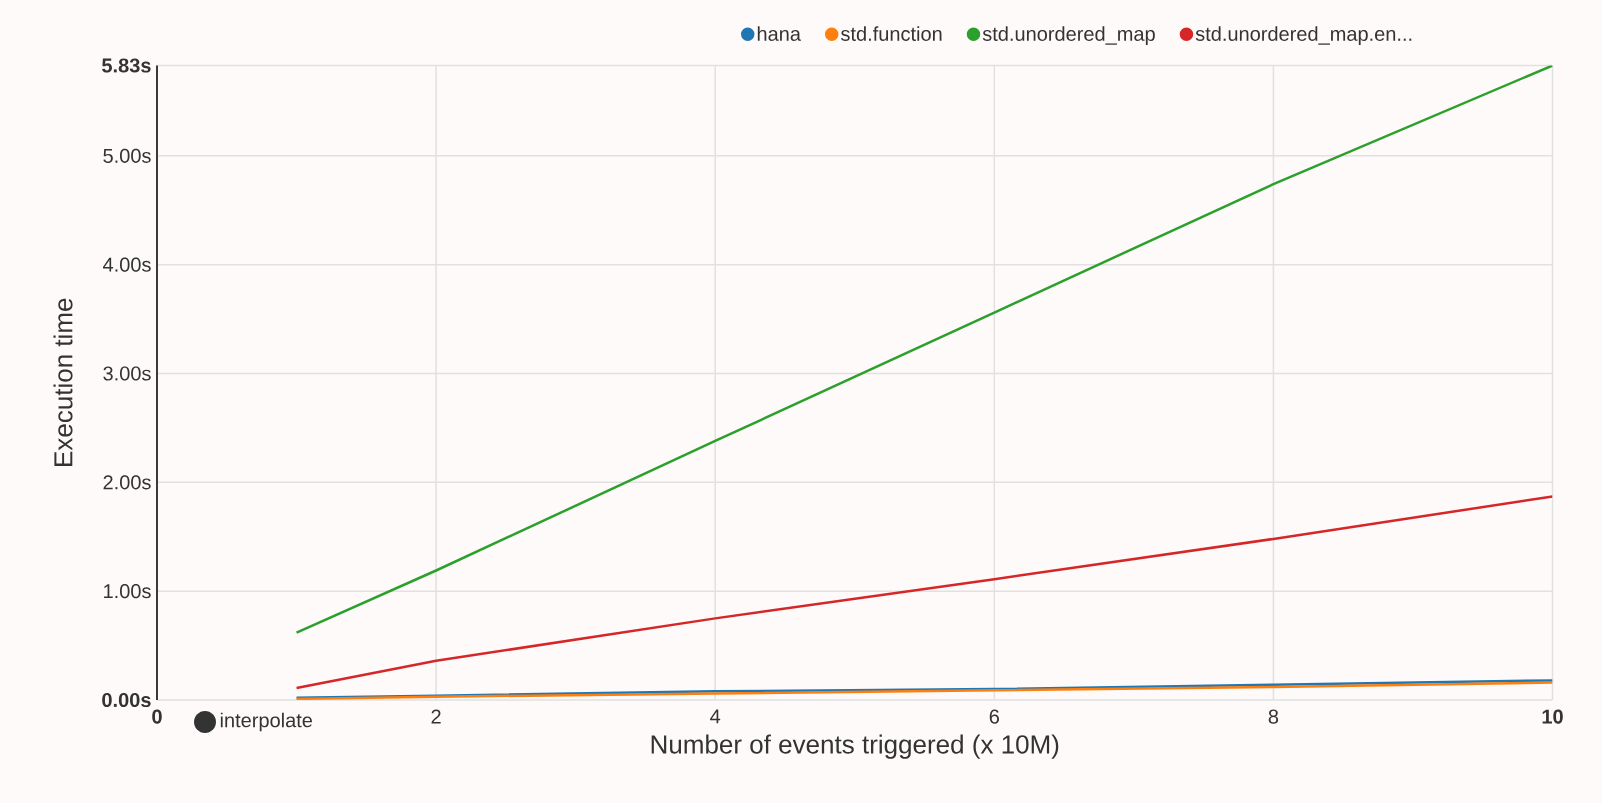 The width and height of the screenshot is (1602, 803). Describe the element at coordinates (63, 382) in the screenshot. I see `y-axis-title: Execution time` at that location.